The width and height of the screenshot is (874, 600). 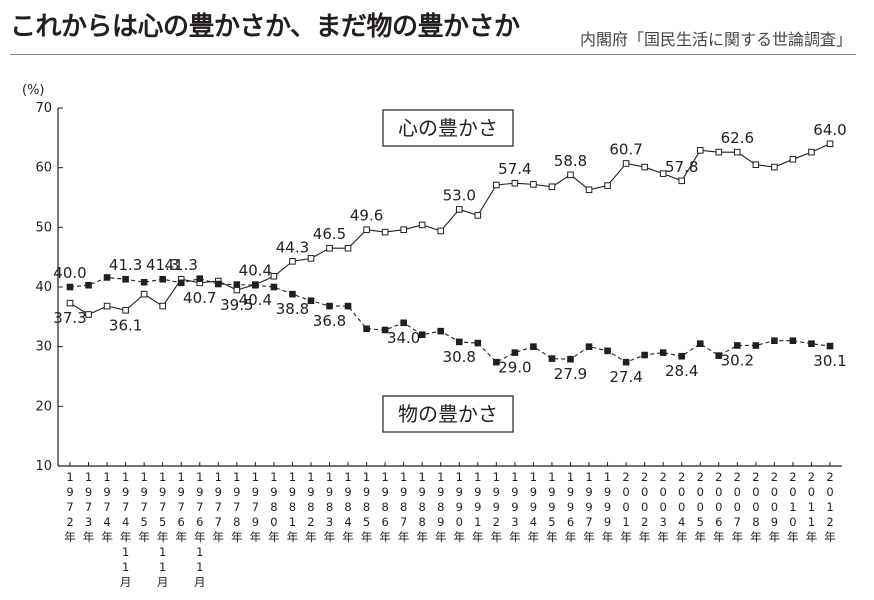 I want to click on title-rule, so click(x=433, y=54).